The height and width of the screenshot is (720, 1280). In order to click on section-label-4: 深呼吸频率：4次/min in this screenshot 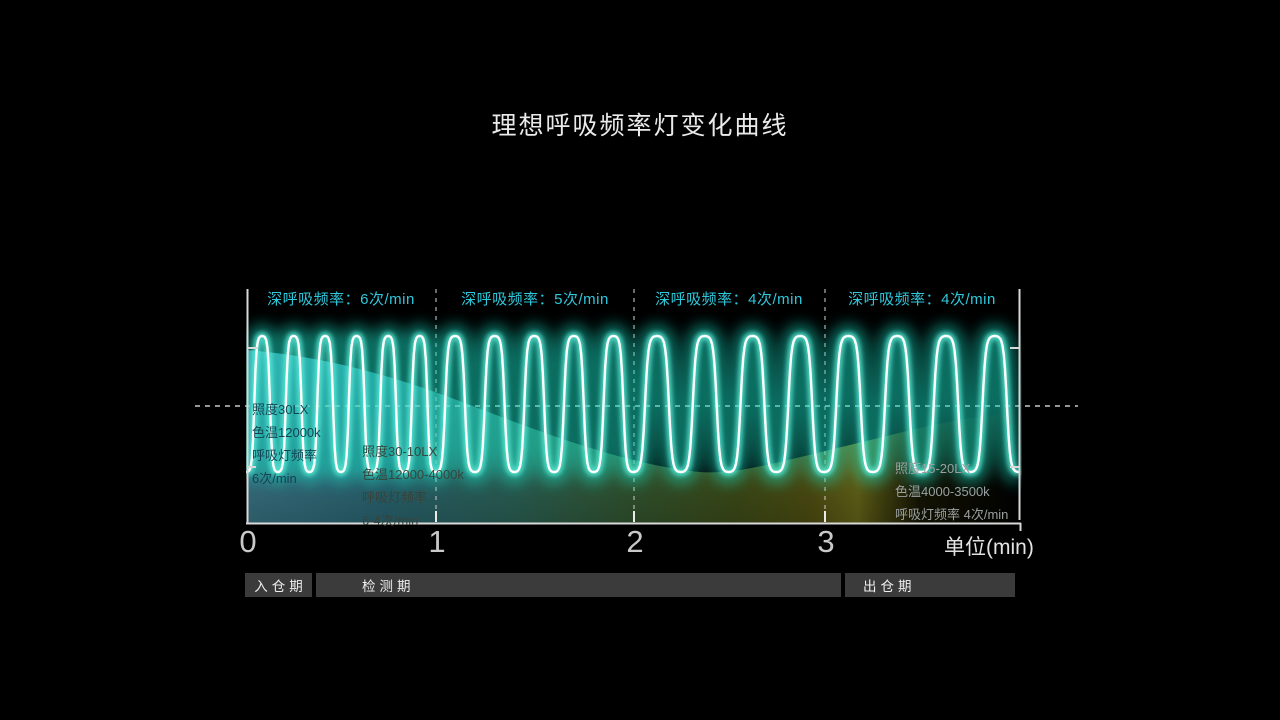, I will do `click(922, 299)`.